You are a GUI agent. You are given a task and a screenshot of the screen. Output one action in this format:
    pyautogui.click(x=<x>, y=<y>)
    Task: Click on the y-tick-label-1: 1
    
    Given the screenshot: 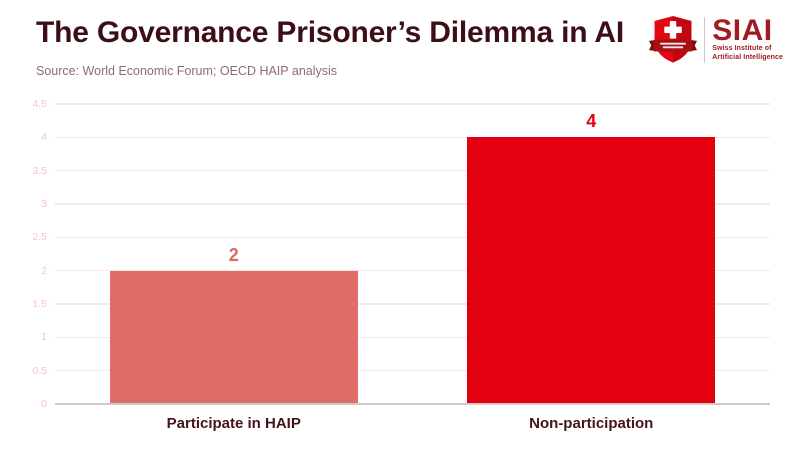 What is the action you would take?
    pyautogui.click(x=44, y=337)
    